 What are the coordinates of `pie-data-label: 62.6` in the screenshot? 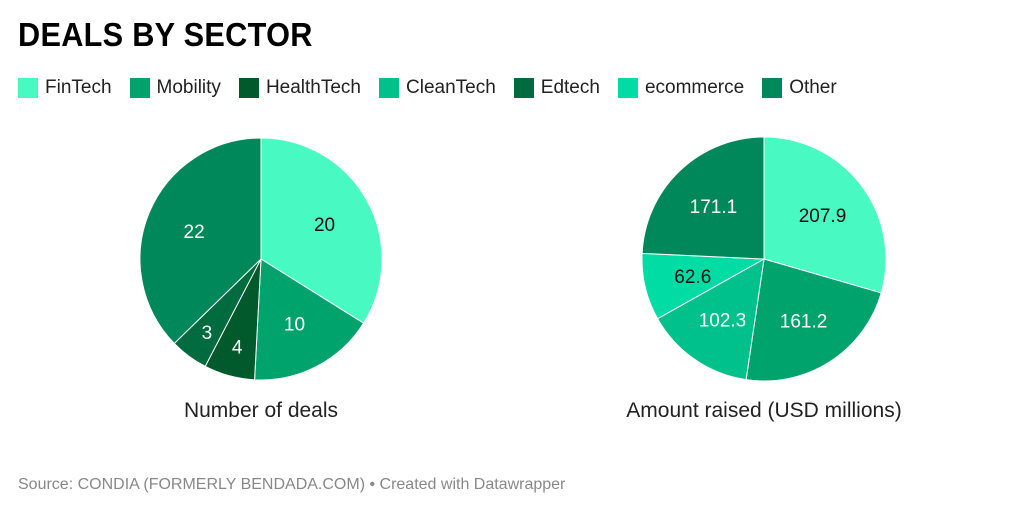 It's located at (692, 277).